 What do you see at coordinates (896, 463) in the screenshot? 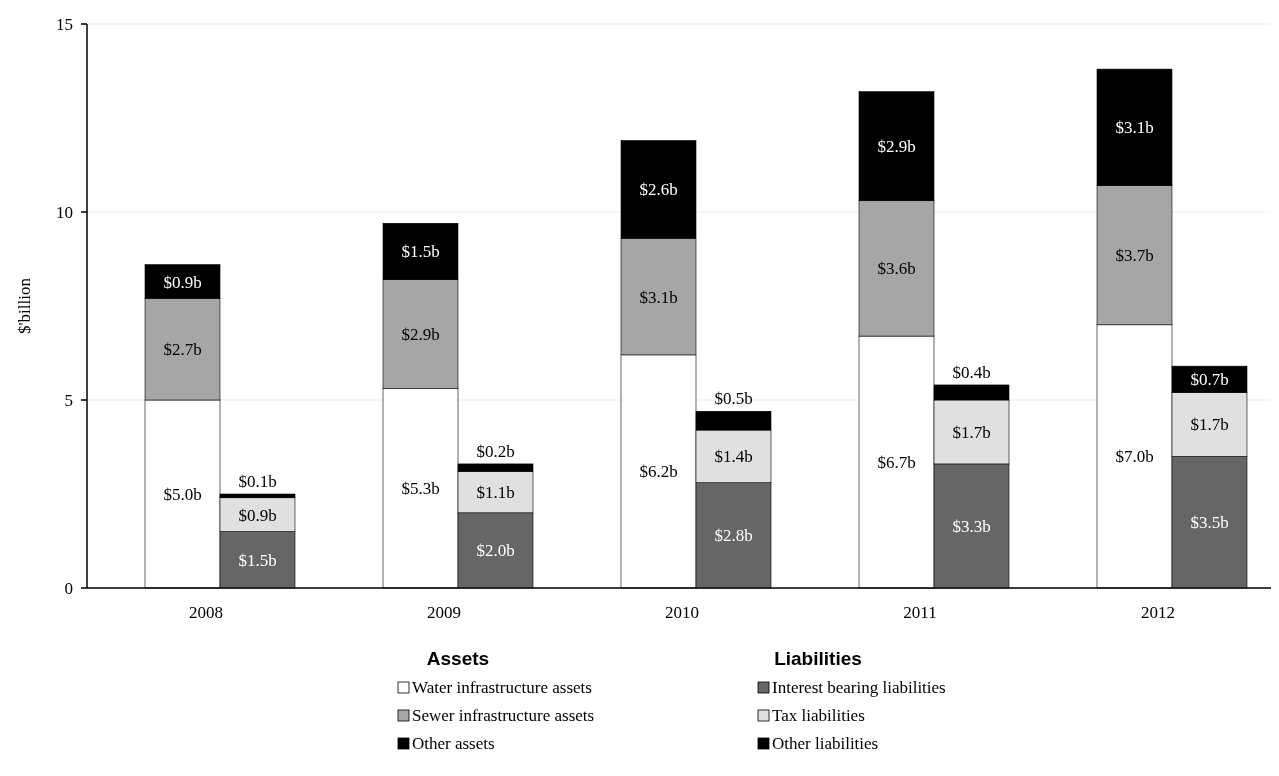
I see `data-label: $6.7b` at bounding box center [896, 463].